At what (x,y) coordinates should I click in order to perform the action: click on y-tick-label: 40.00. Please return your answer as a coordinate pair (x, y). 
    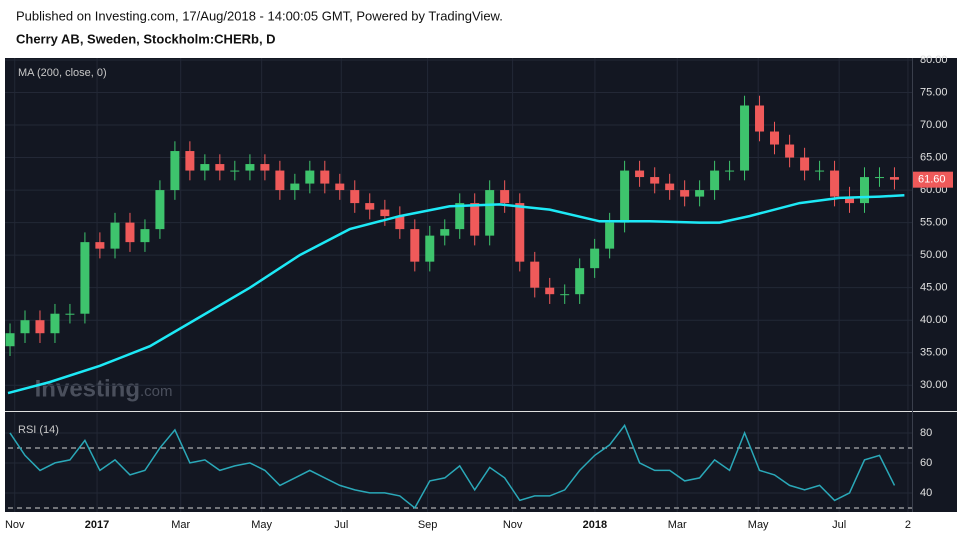
    Looking at the image, I should click on (934, 320).